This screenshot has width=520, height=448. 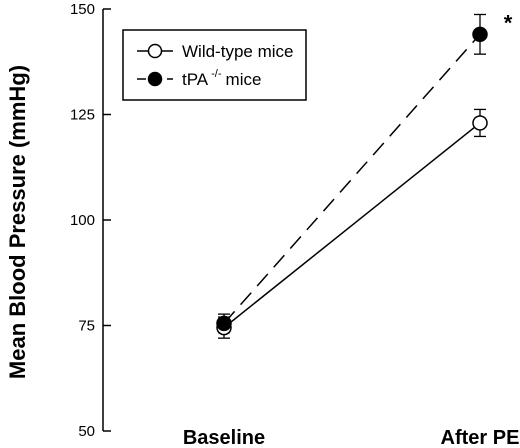 I want to click on legend-label-tpa: tPA -/- mice, so click(x=221, y=78).